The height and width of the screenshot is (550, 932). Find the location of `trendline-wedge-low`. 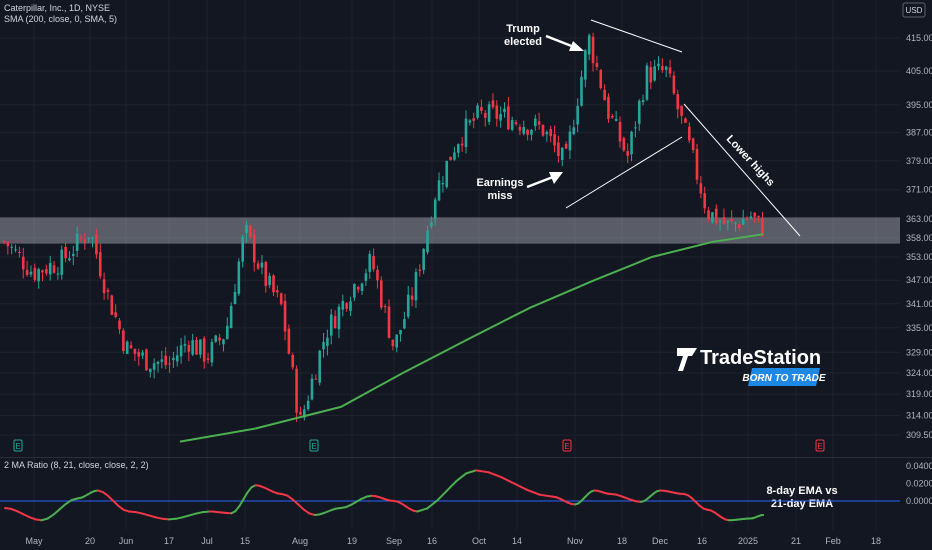

trendline-wedge-low is located at coordinates (624, 172).